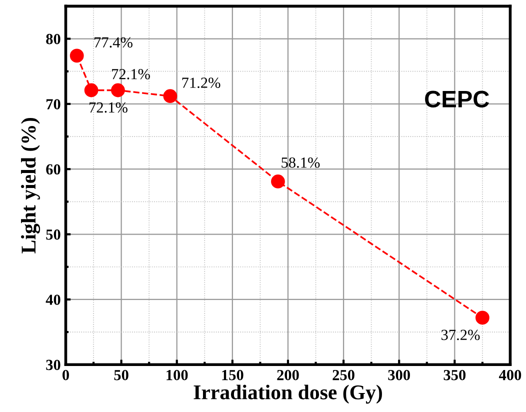  Describe the element at coordinates (288, 375) in the screenshot. I see `x-tick-label: 200` at that location.